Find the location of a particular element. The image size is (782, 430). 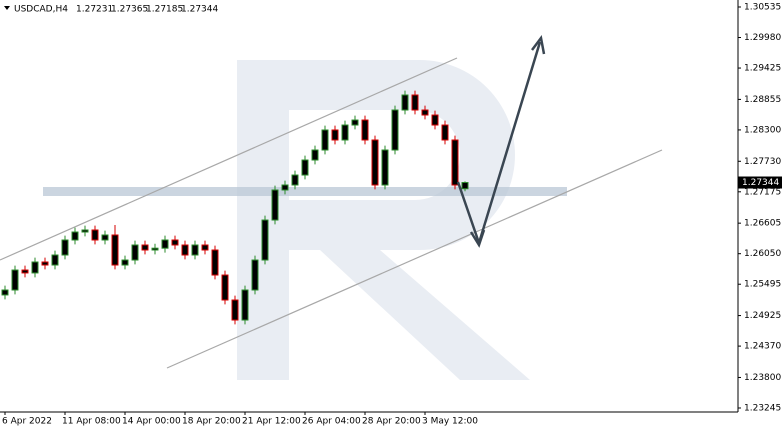

x-tick-label: 21 Apr 12:00 is located at coordinates (271, 422).